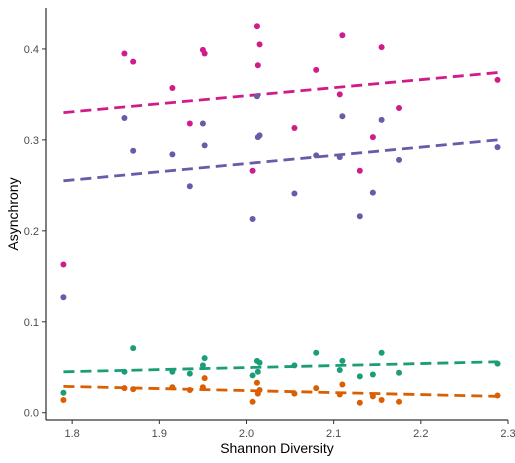  What do you see at coordinates (290, 430) in the screenshot?
I see `x-ticks: 1.8 1.9 2.0 2.1 2.2 2.3` at bounding box center [290, 430].